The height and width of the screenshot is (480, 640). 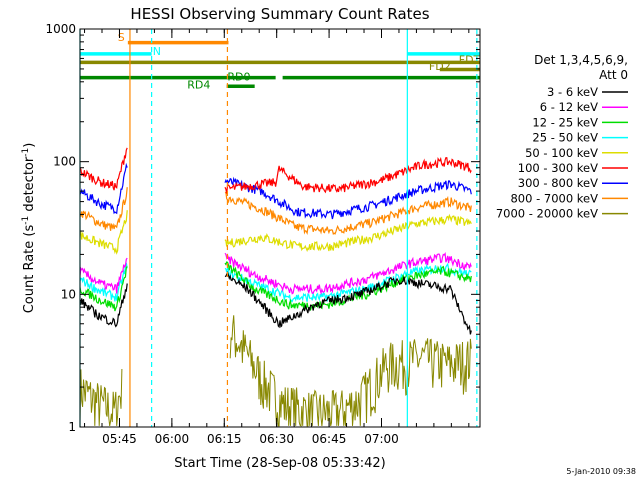 I want to click on legend-label: 800 - 7000 keV, so click(x=554, y=198).